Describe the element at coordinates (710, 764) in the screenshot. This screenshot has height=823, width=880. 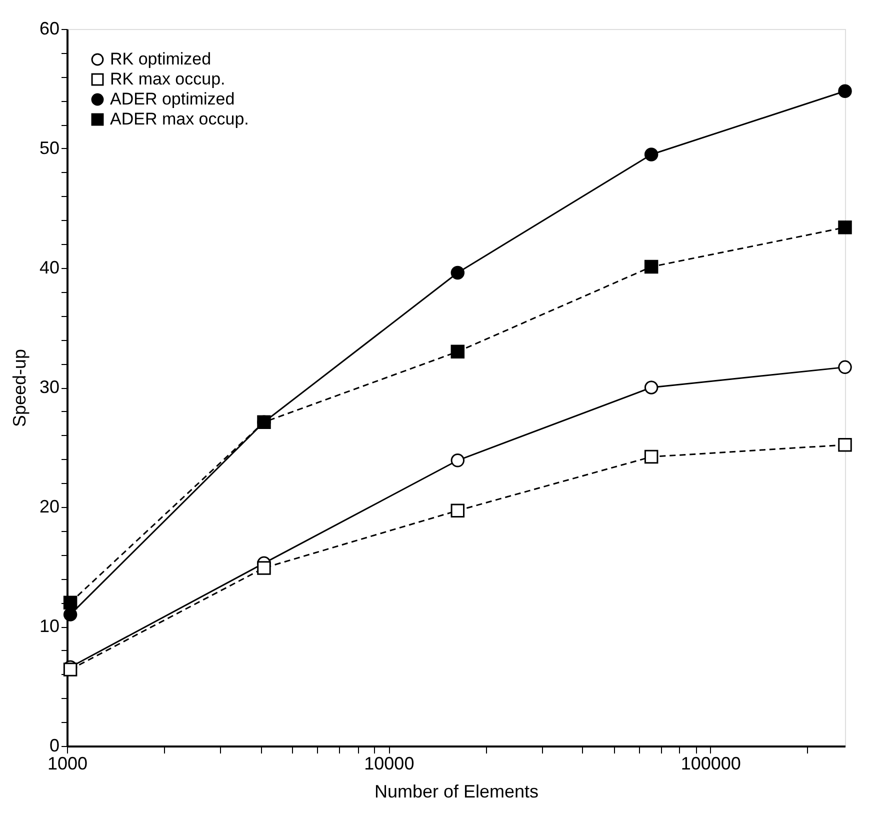
I see `x-tick-label: 100000` at that location.